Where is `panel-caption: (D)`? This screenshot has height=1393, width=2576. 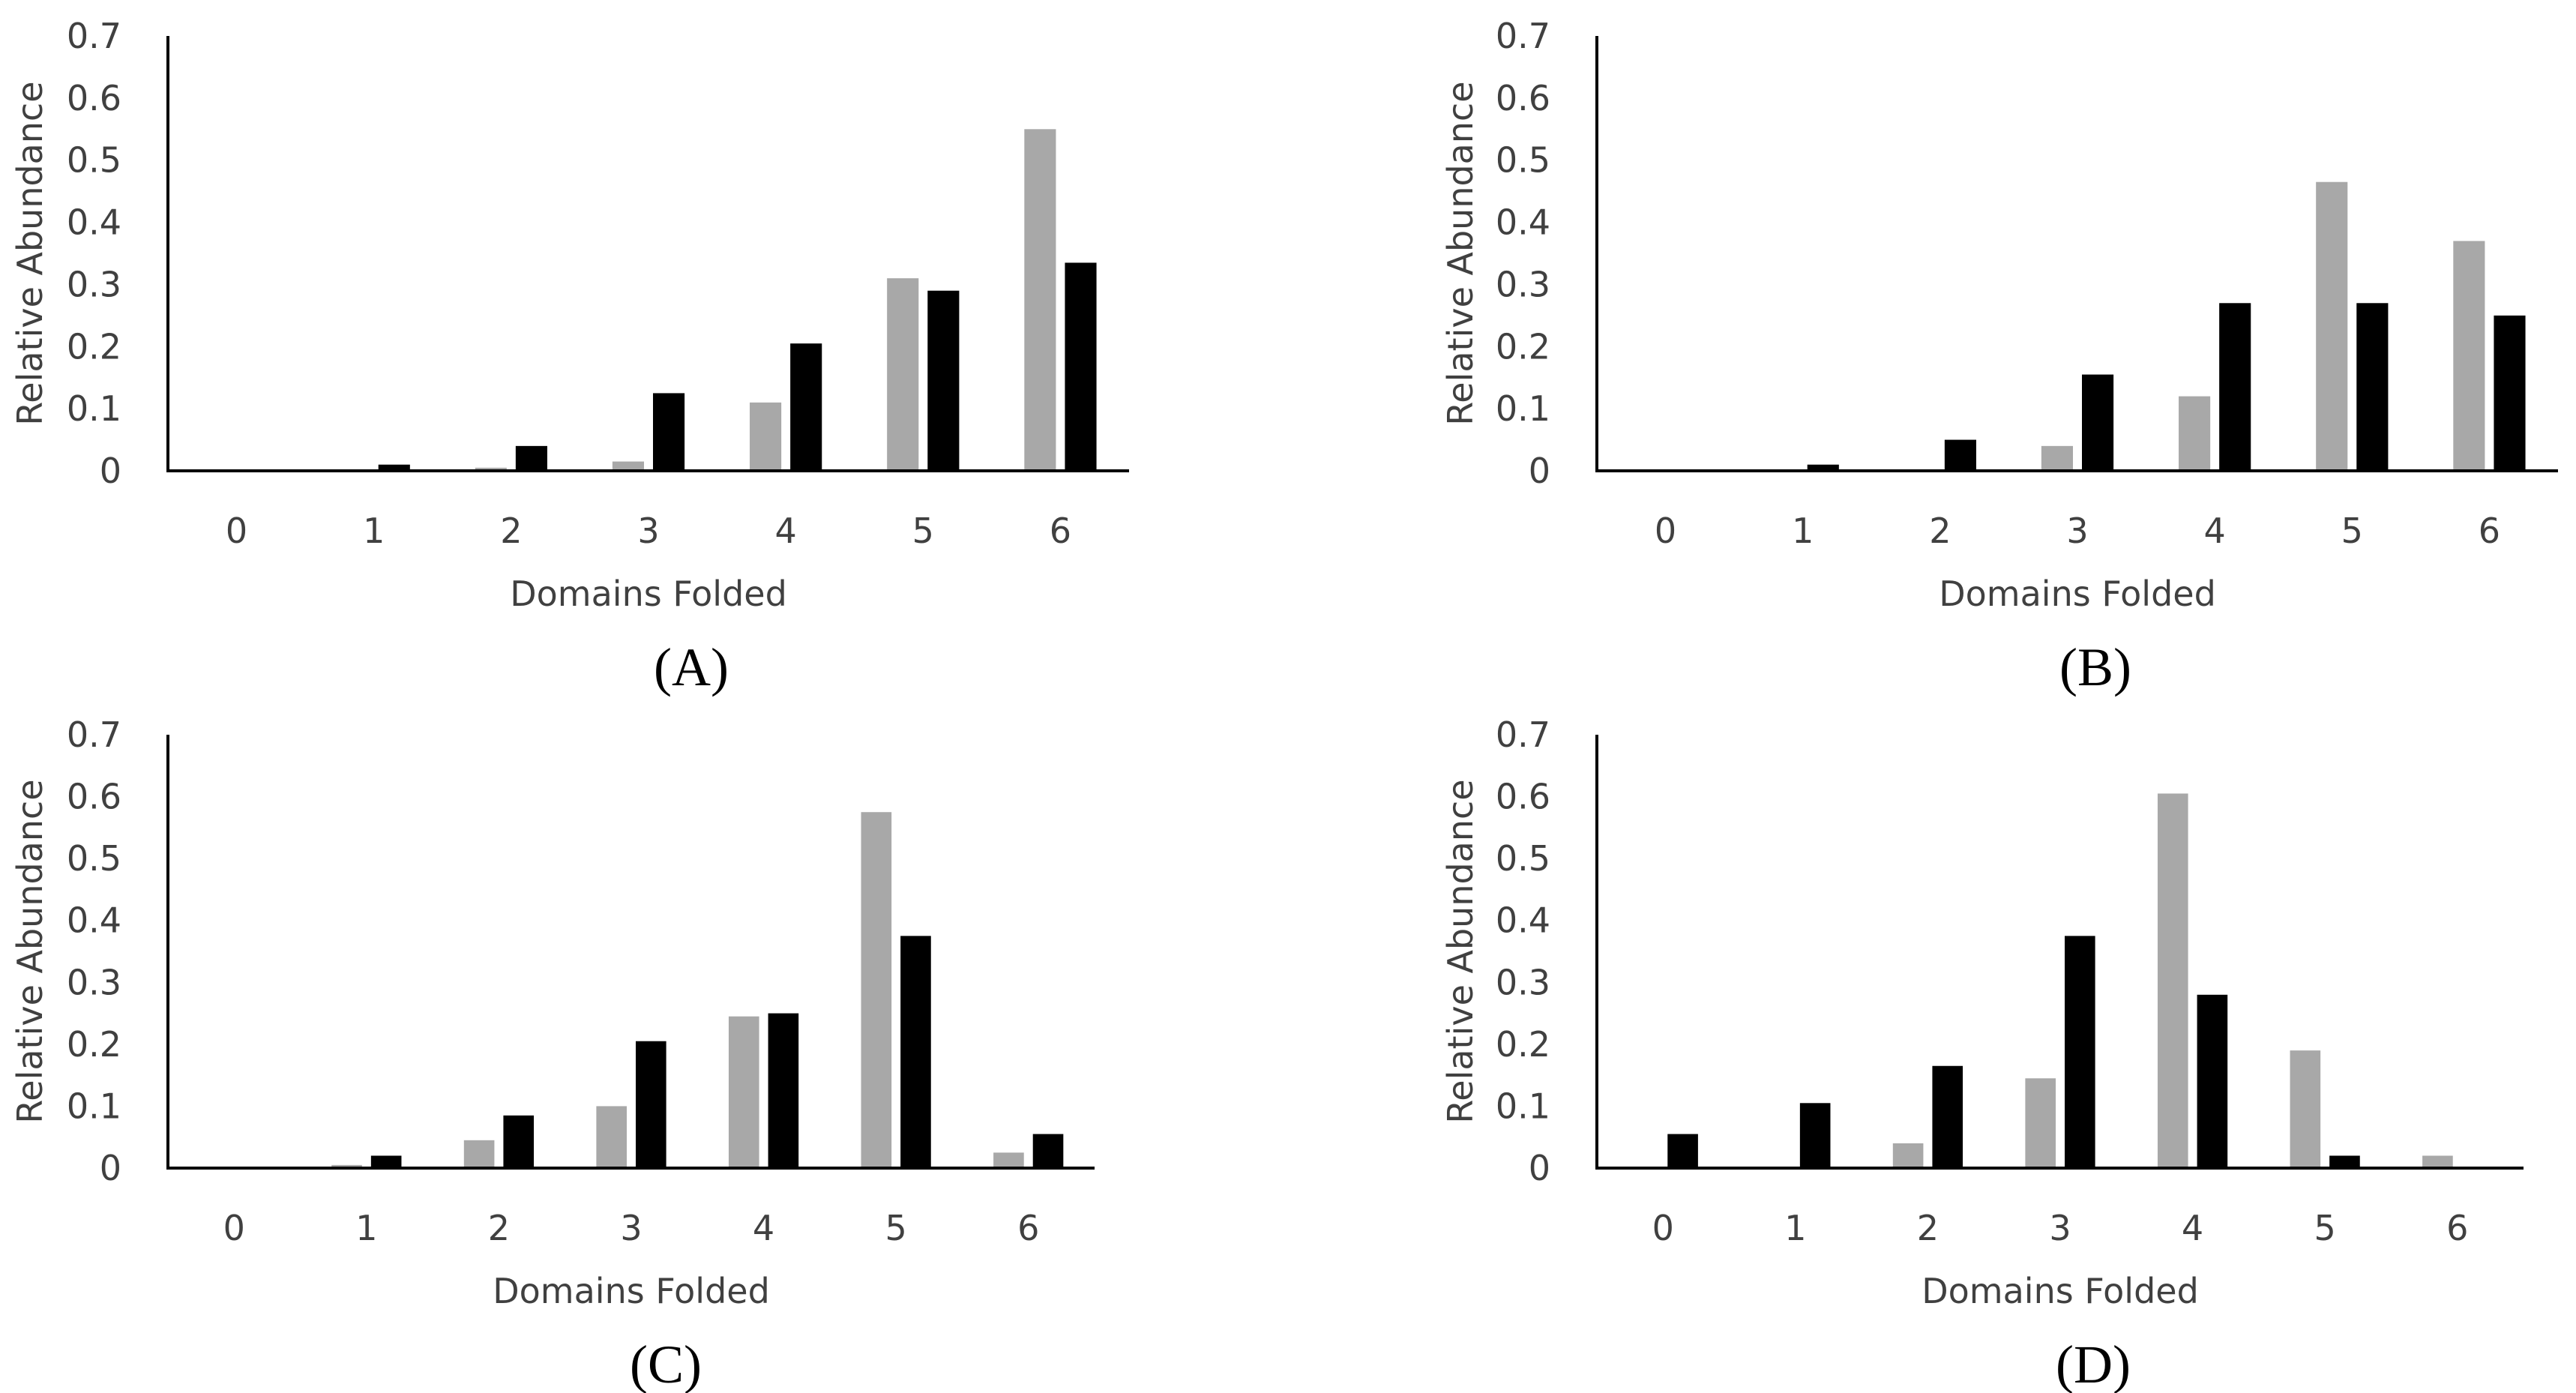
panel-caption: (D) is located at coordinates (2094, 1364).